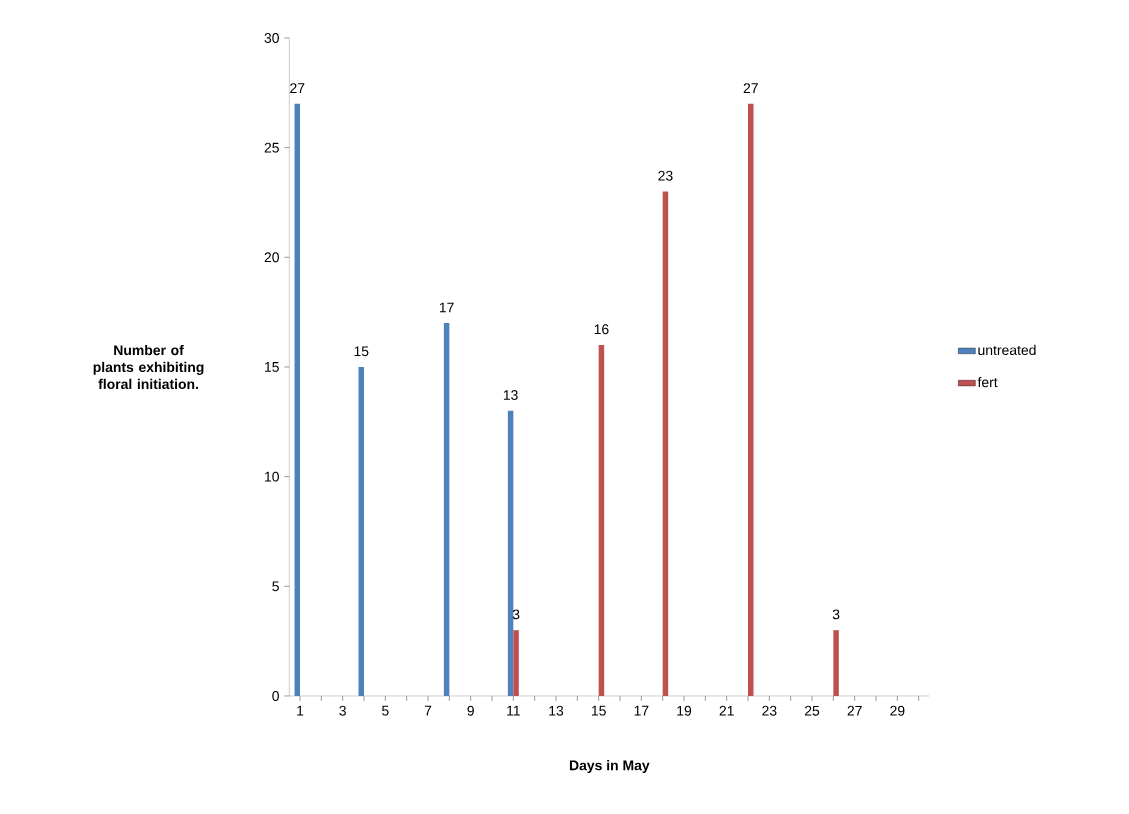 Image resolution: width=1129 pixels, height=814 pixels. I want to click on x-tick-label: 1, so click(300, 710).